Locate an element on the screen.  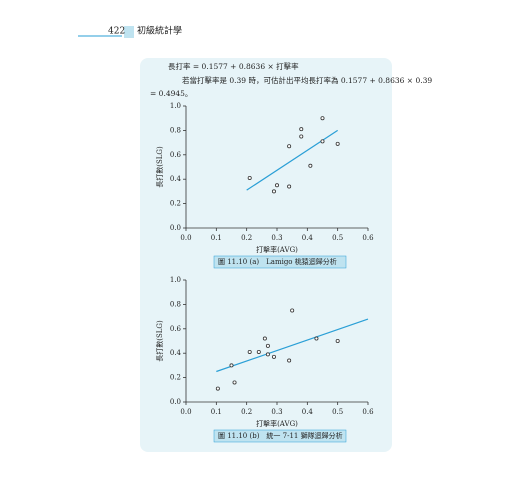
trend-line is located at coordinates (292, 345).